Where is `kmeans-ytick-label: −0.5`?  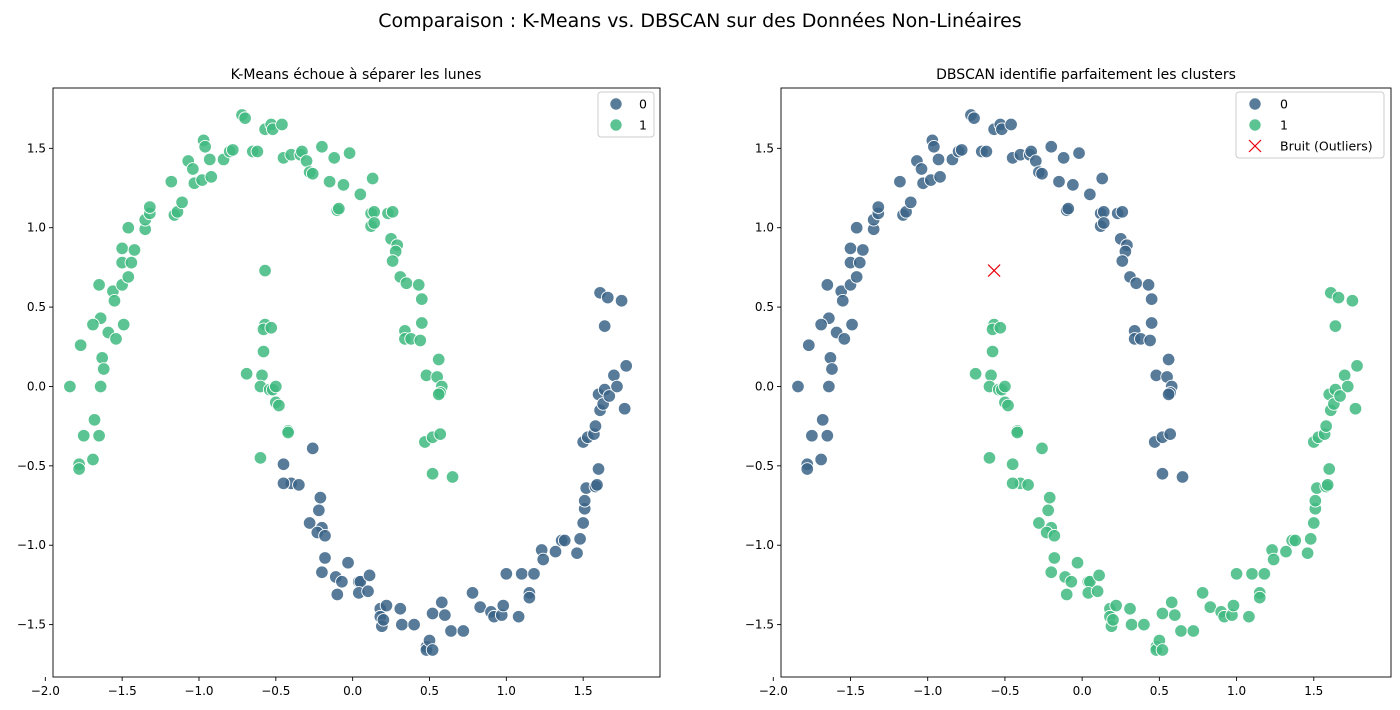 kmeans-ytick-label: −0.5 is located at coordinates (31, 466).